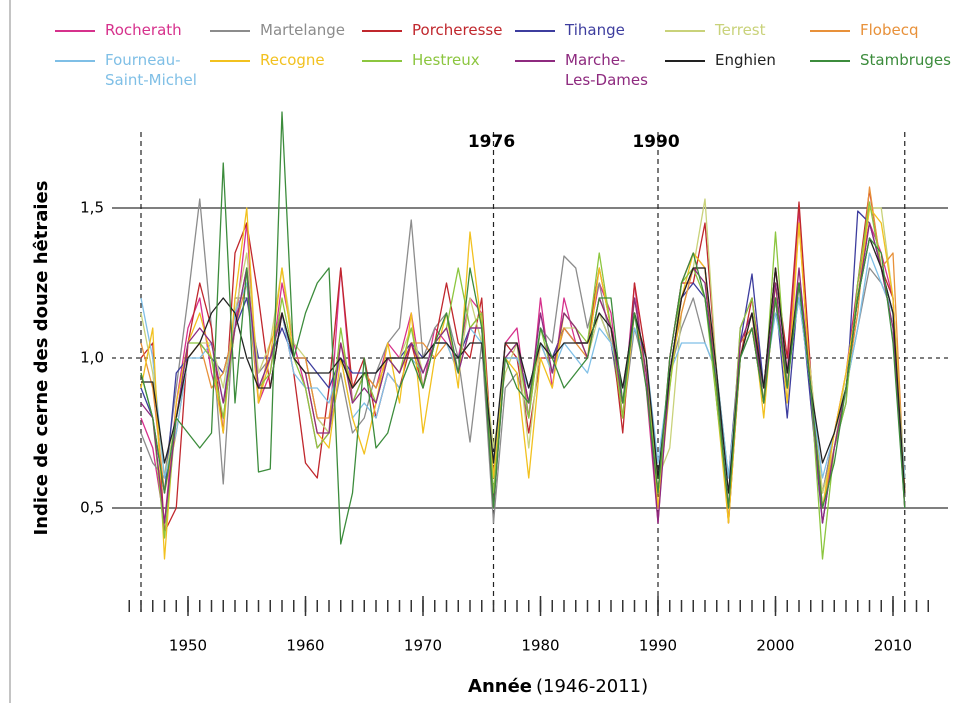  Describe the element at coordinates (606, 70) in the screenshot. I see `legend-label: Marche- Les-Dames` at that location.